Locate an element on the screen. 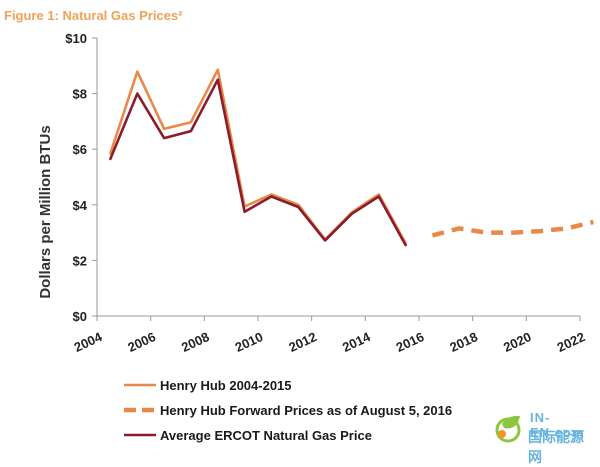  legend-label-2: Average ERCOT Natural Gas Price is located at coordinates (266, 435).